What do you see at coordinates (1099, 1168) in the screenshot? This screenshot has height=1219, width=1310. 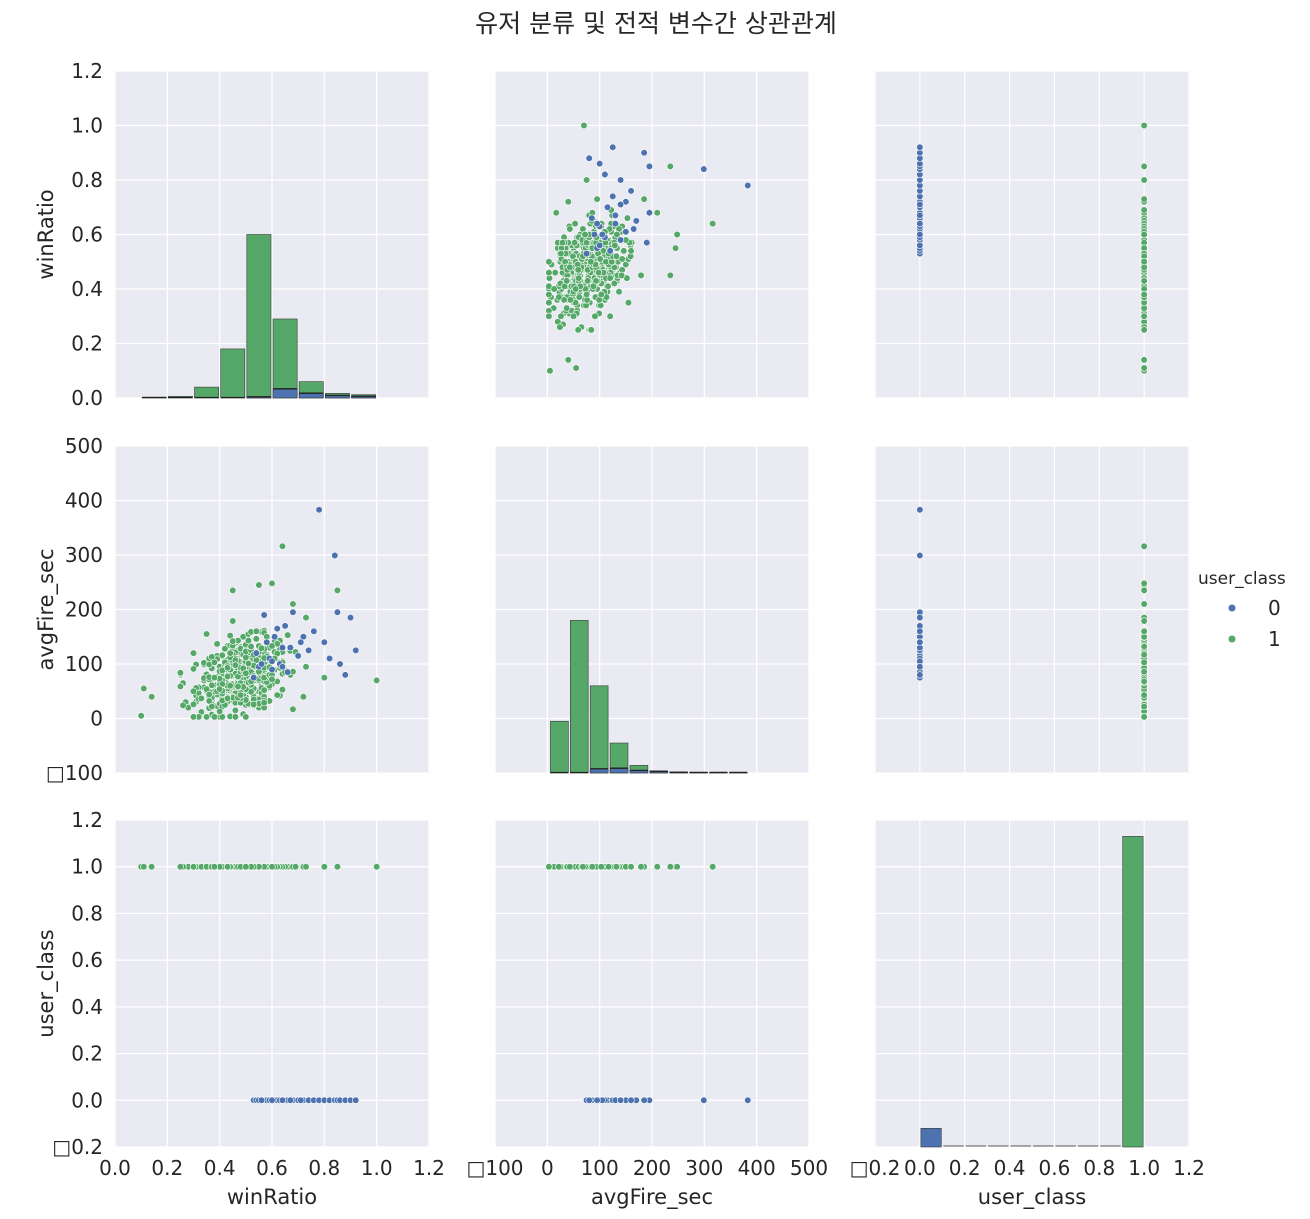 I see `x-tick-label: 0.8` at bounding box center [1099, 1168].